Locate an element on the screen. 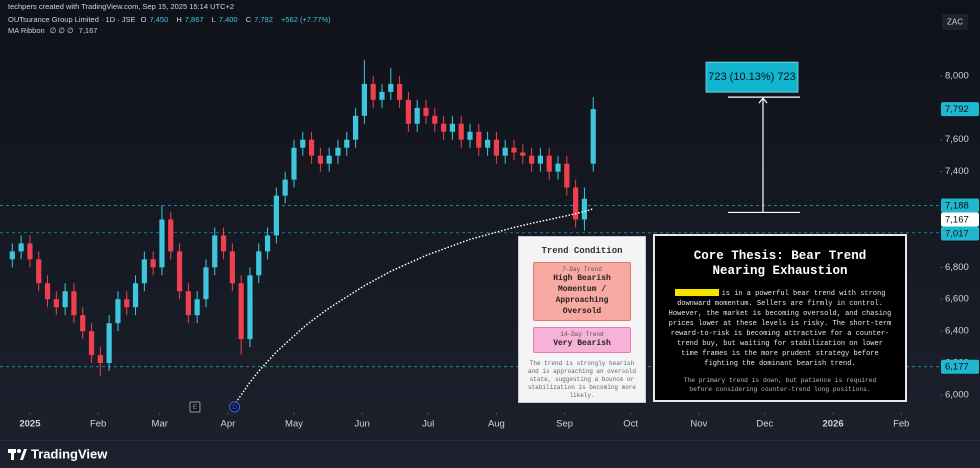 The width and height of the screenshot is (980, 468). y-tick-label: 6,400 is located at coordinates (957, 331).